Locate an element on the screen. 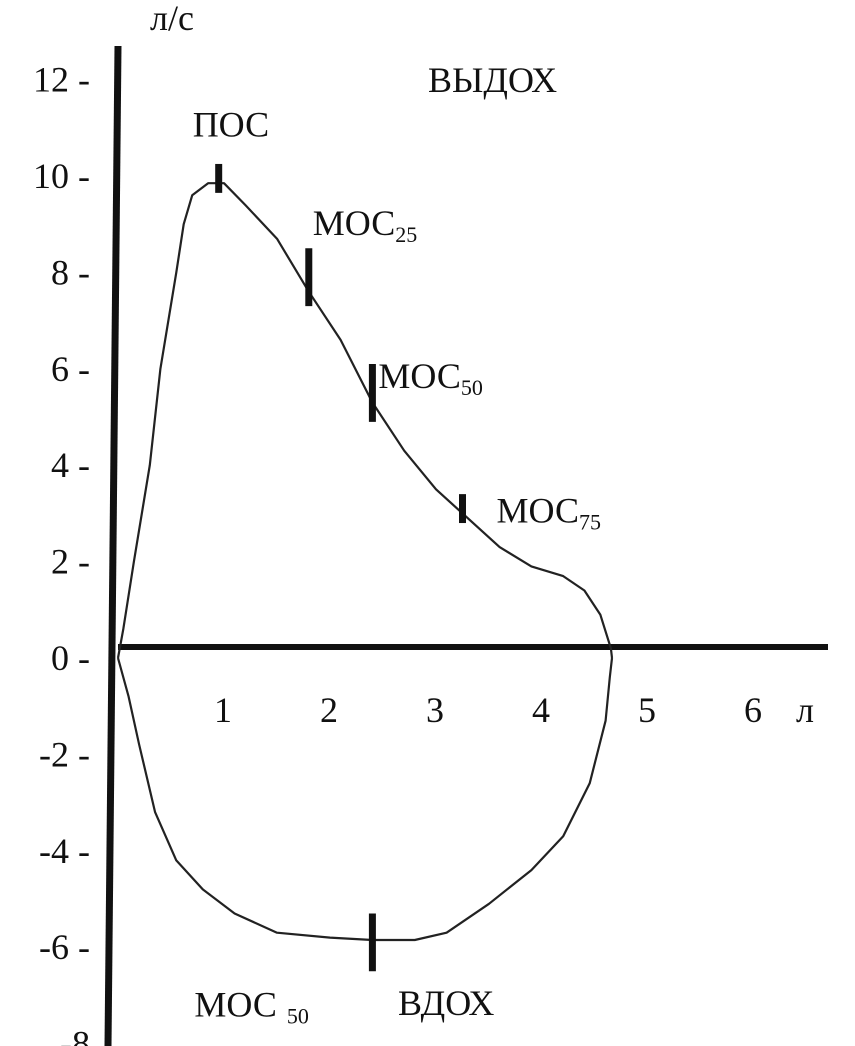  y-tick-label: 4 - is located at coordinates (70, 465).